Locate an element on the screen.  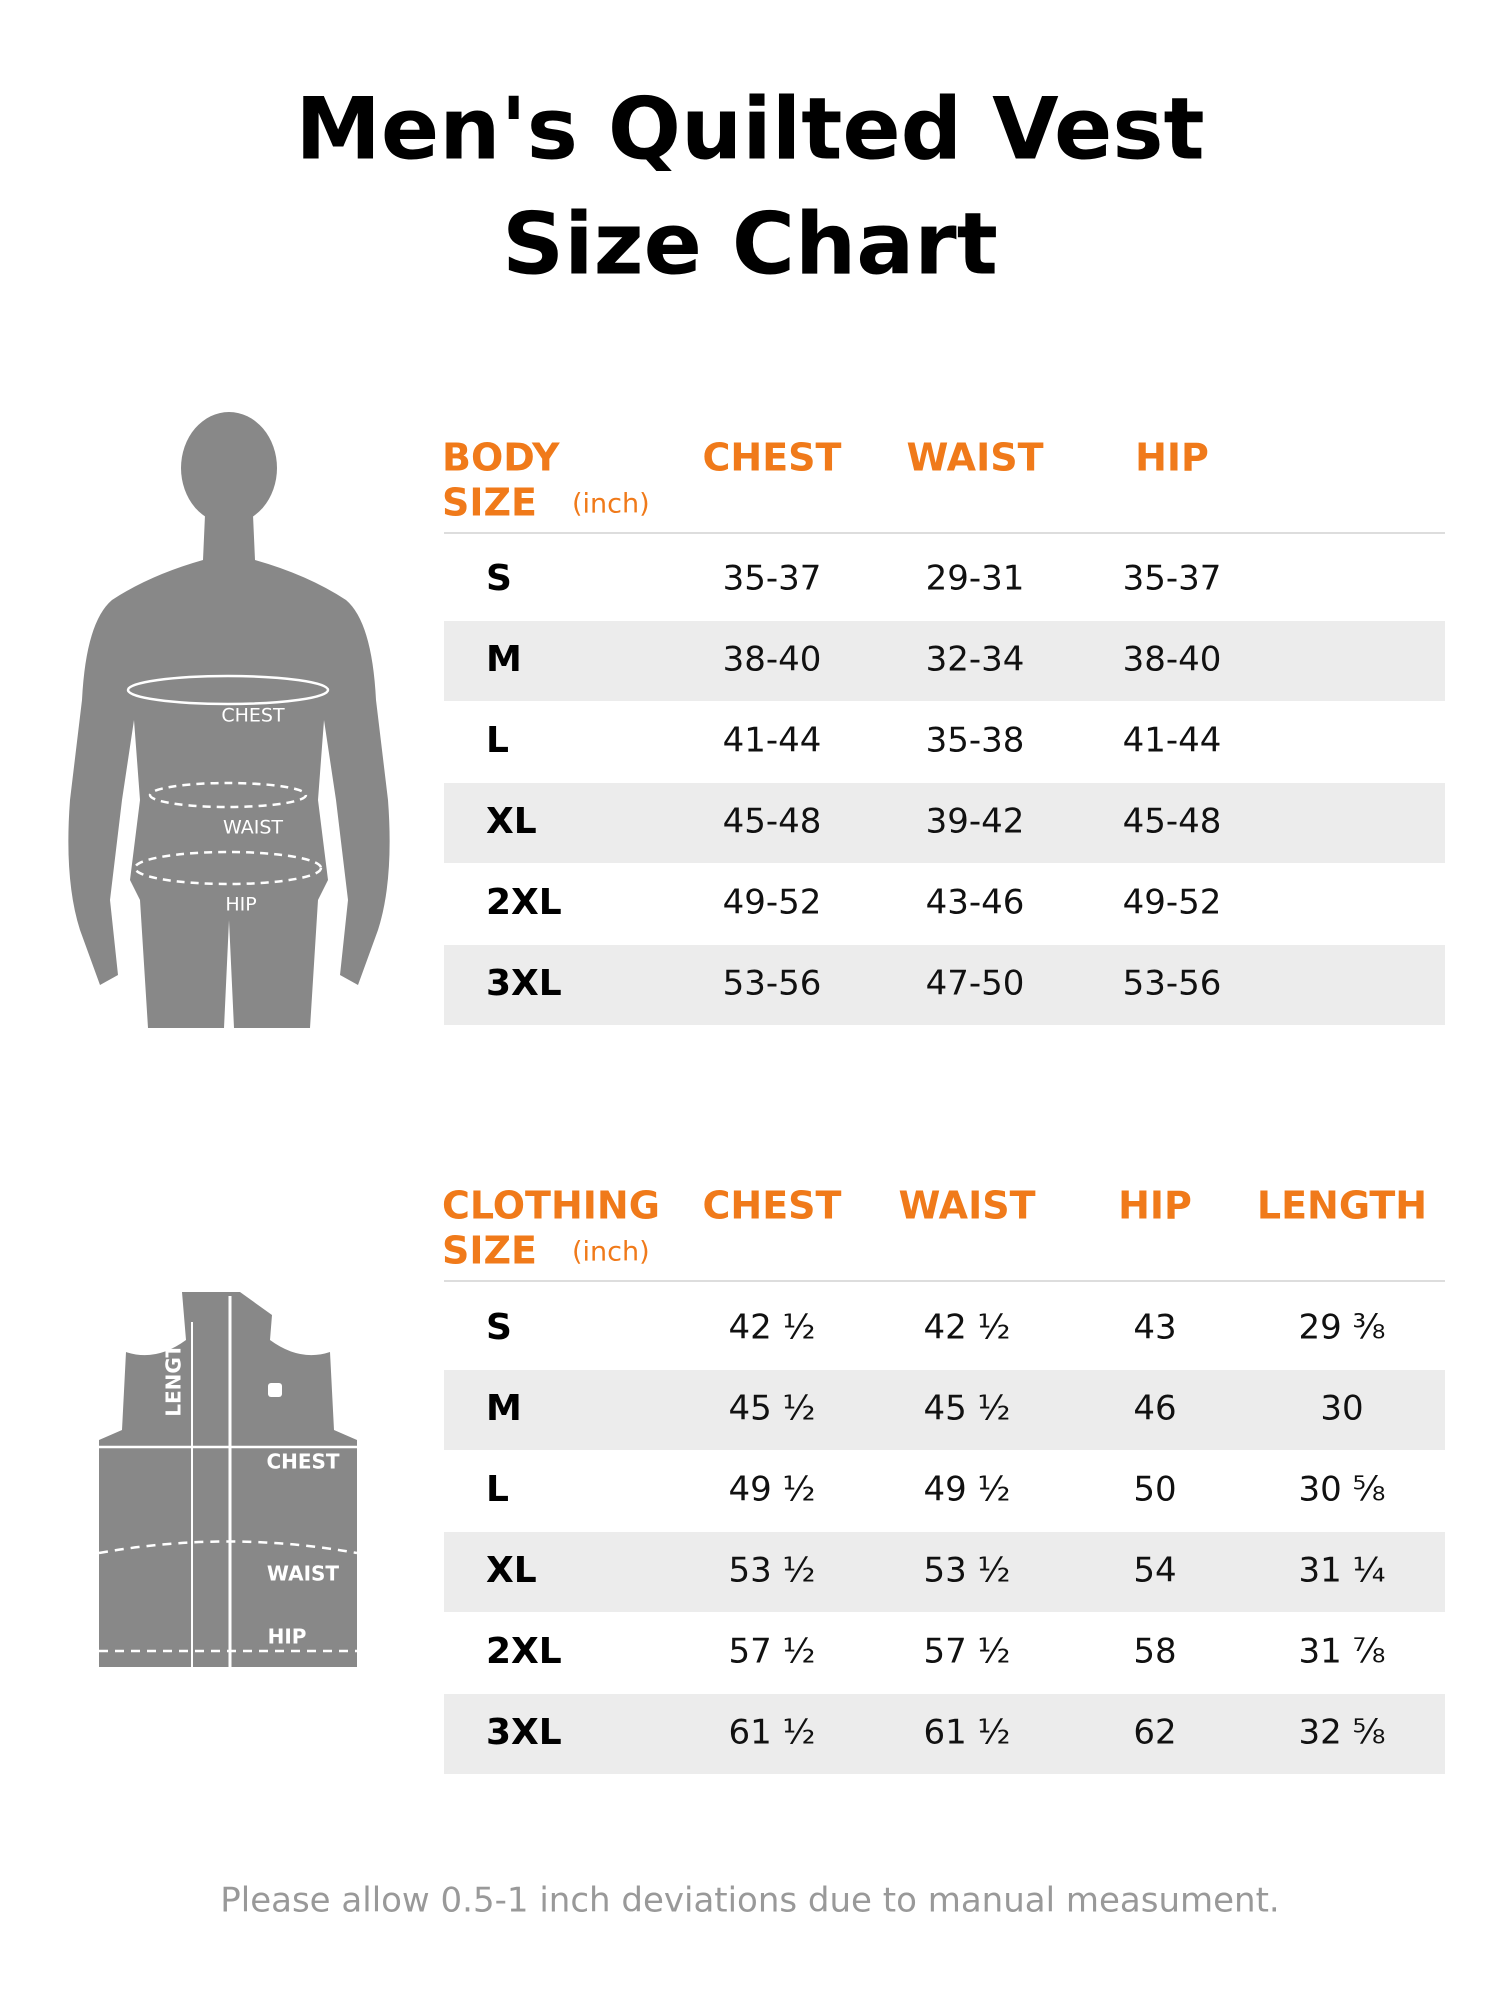
header-column: LENGTH is located at coordinates (1342, 1206).